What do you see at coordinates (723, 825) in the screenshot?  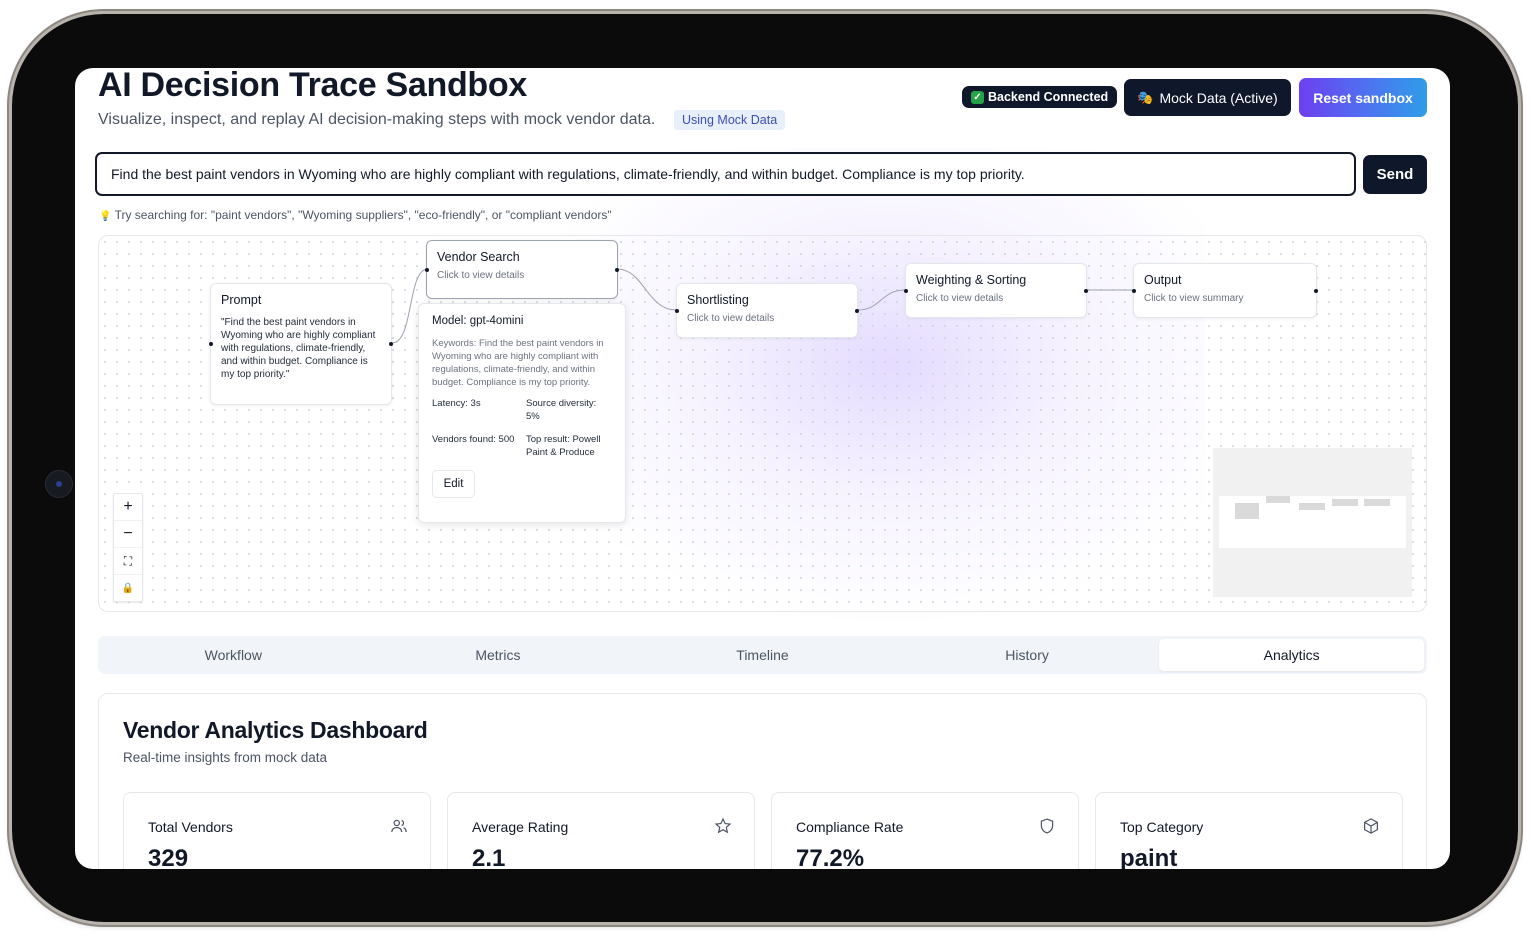 I see `star-icon` at bounding box center [723, 825].